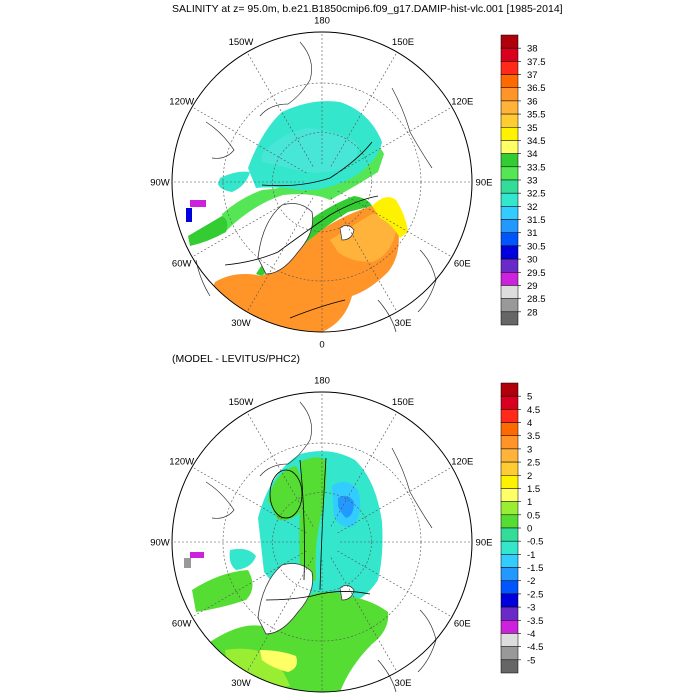 This screenshot has height=700, width=700. What do you see at coordinates (313, 519) in the screenshot?
I see `transpolar-green` at bounding box center [313, 519].